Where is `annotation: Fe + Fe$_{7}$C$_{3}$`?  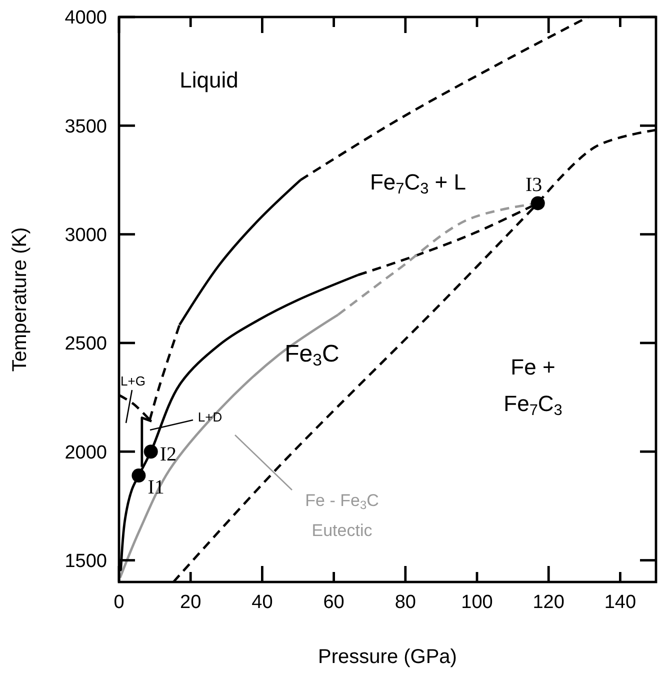 annotation: Fe + Fe$_{7}$C$_{3}$ is located at coordinates (533, 386).